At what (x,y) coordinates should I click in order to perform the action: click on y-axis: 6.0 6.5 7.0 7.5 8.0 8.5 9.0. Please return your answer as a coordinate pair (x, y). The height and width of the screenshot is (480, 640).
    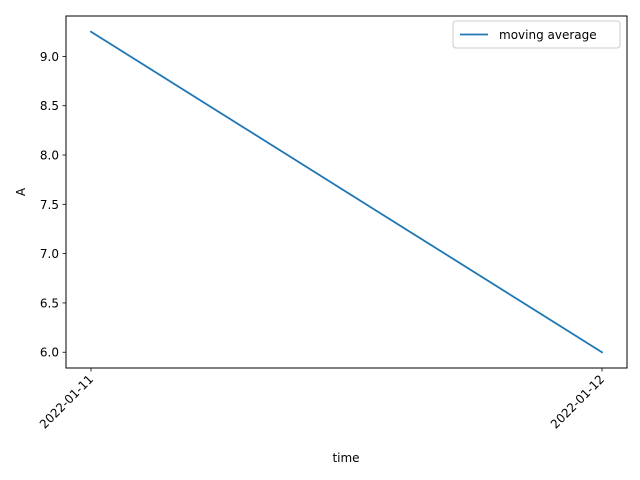
    Looking at the image, I should click on (53, 205).